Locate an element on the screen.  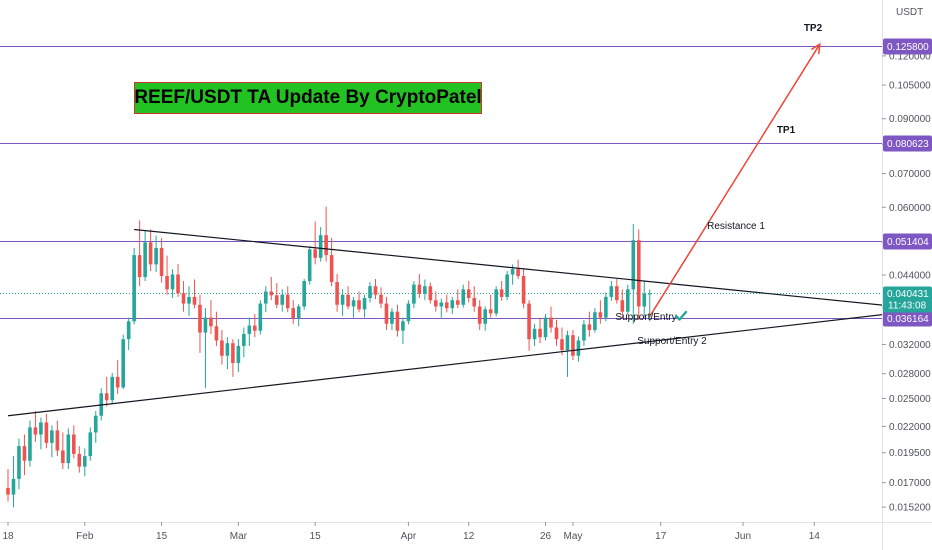
x-tick-label: 17 is located at coordinates (661, 536).